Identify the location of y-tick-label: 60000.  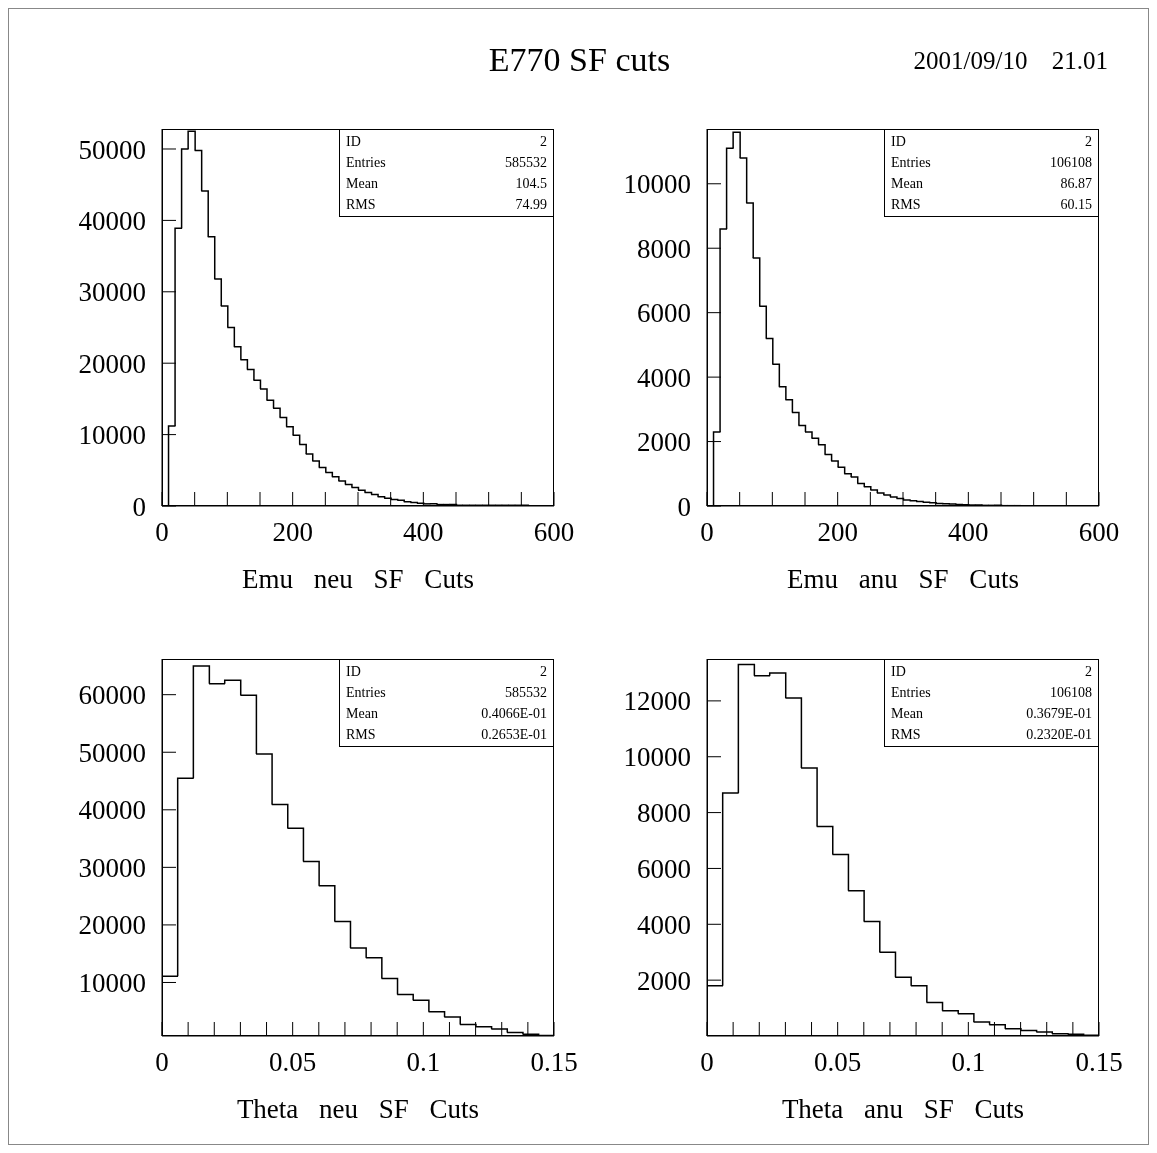
(112, 695).